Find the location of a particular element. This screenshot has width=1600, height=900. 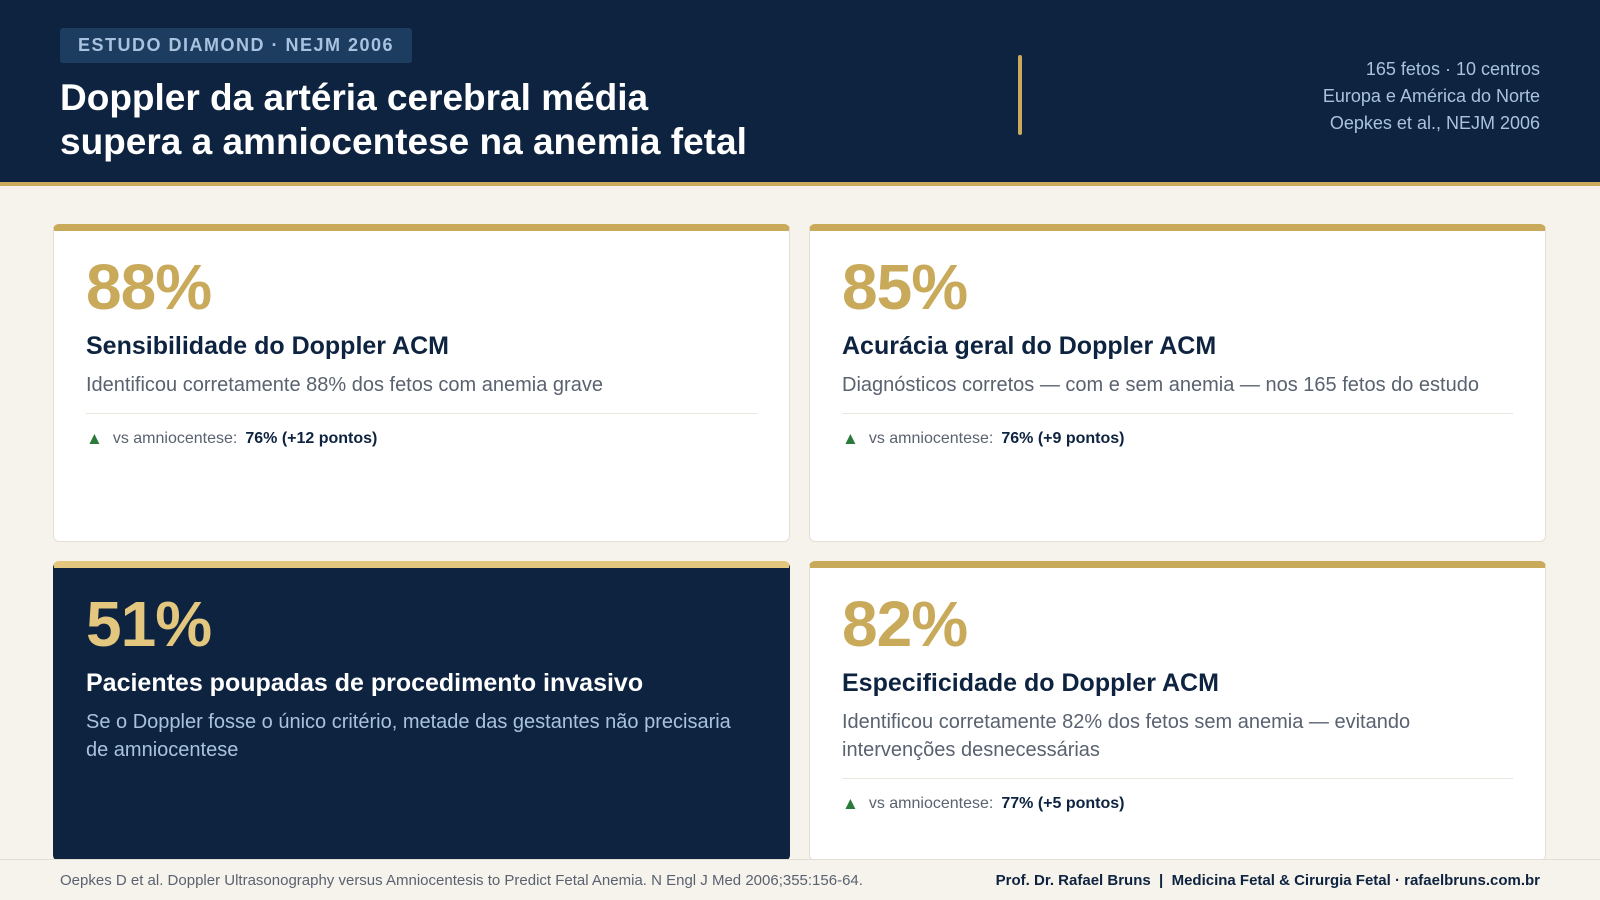

meta-sample: 165 fetos · 10 centros is located at coordinates (1452, 69).